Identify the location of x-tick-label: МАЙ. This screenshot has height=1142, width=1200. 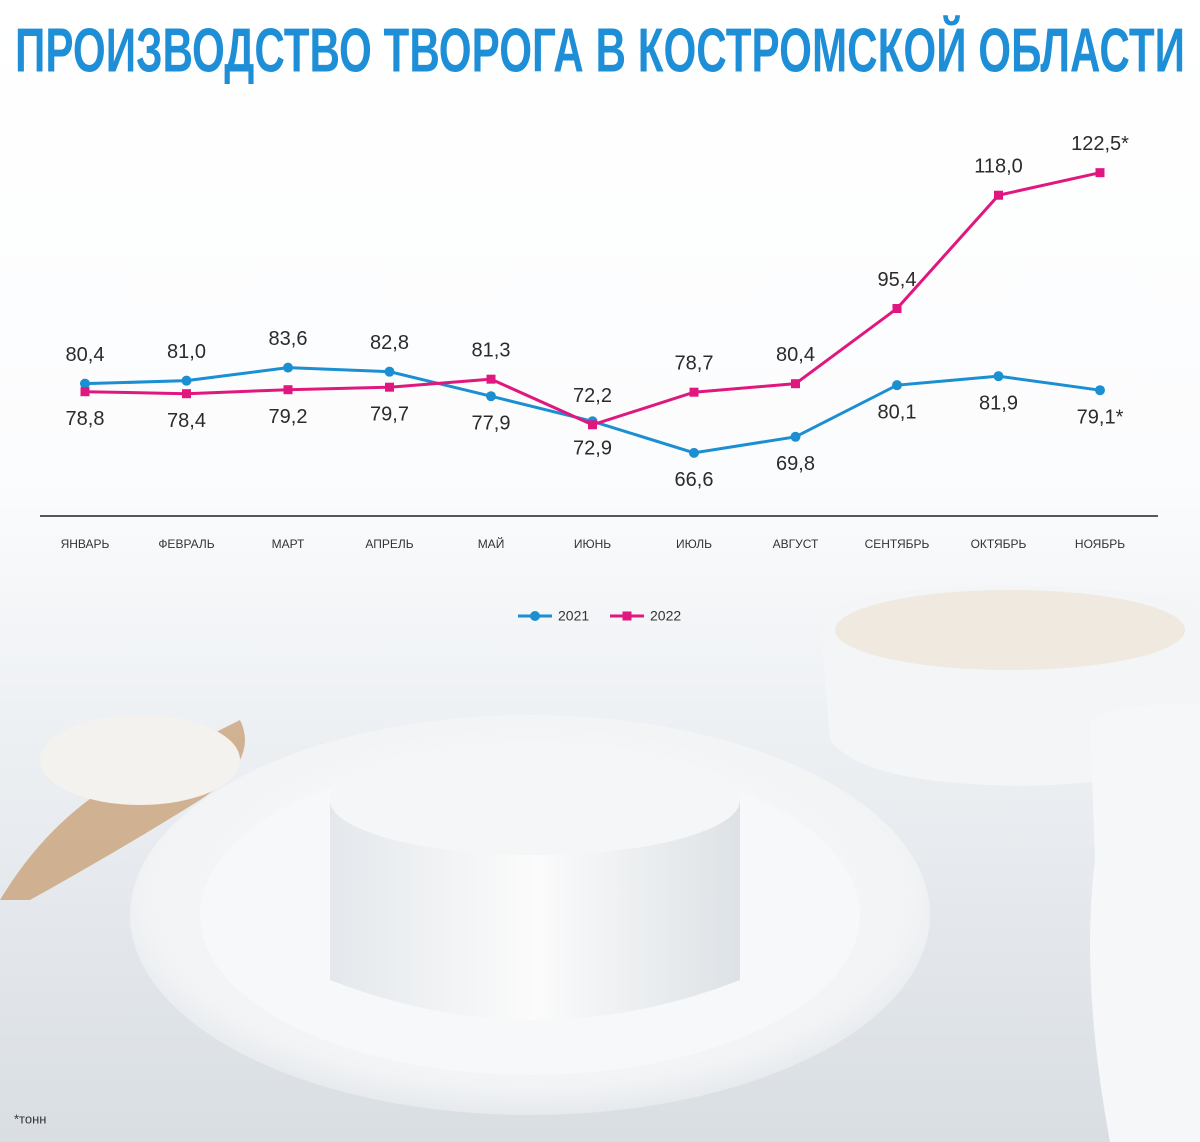
(491, 543).